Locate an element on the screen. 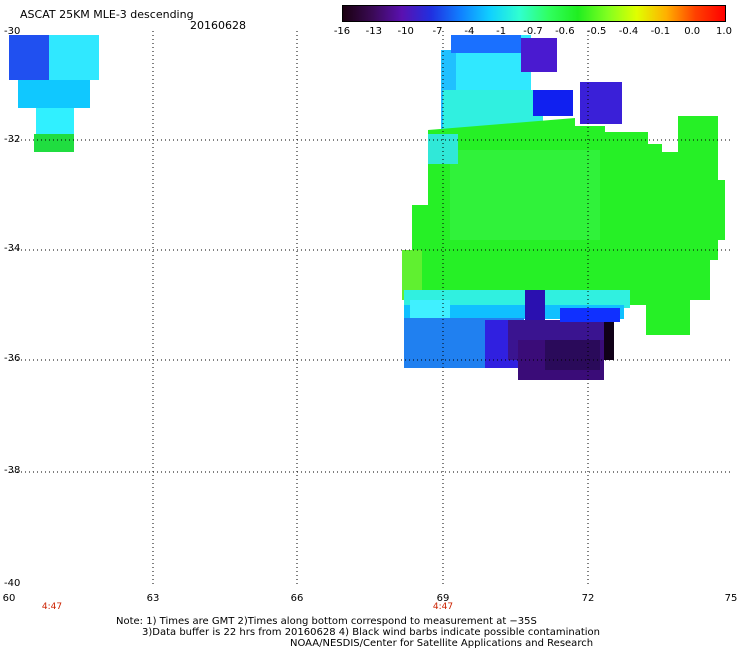 This screenshot has height=650, width=740. y-tick: -32 is located at coordinates (12, 139).